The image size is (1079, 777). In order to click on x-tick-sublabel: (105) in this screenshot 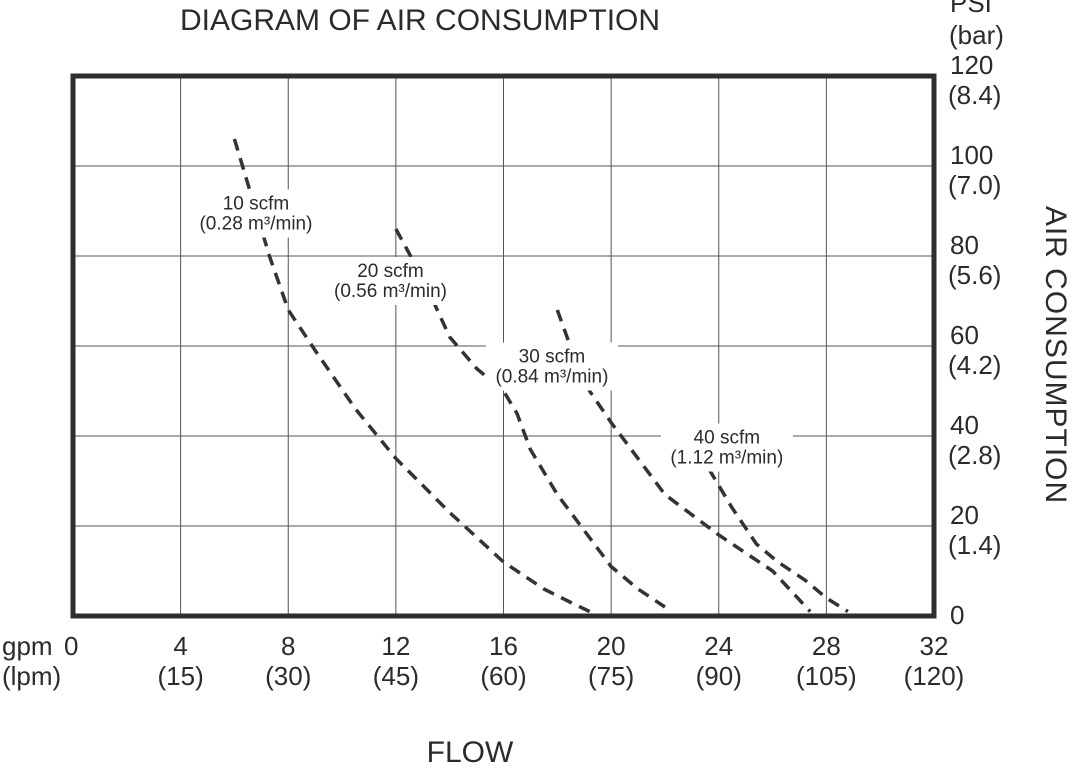, I will do `click(826, 676)`.